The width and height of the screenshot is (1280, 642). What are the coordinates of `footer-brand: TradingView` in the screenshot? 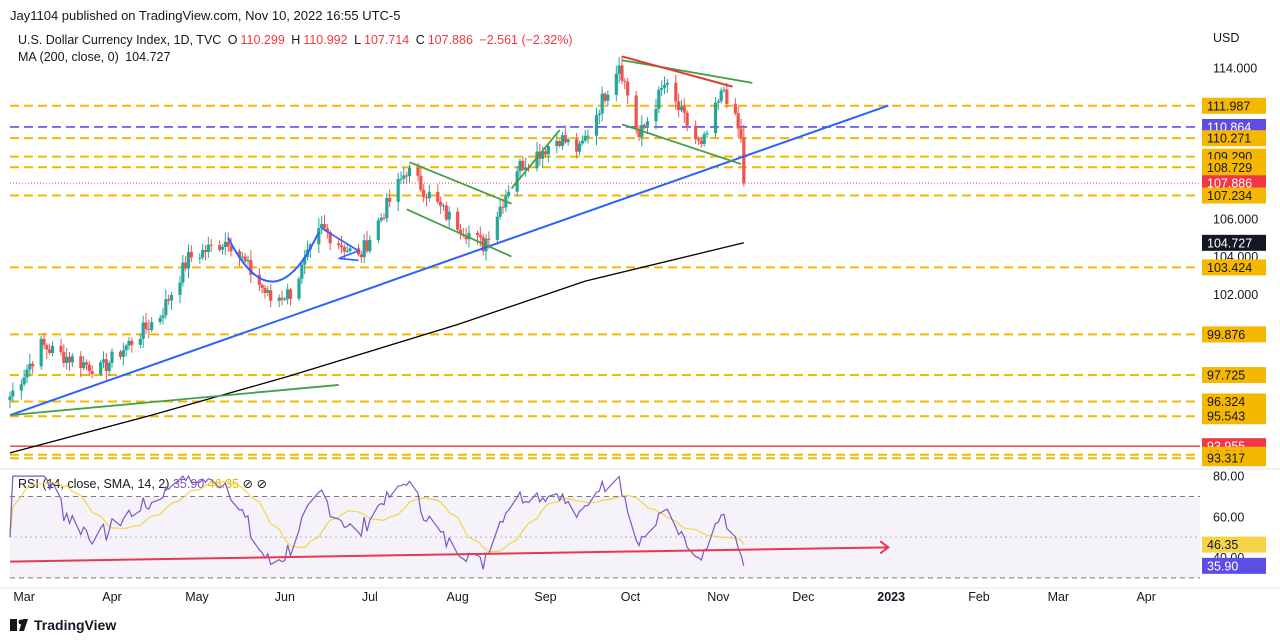 It's located at (63, 625).